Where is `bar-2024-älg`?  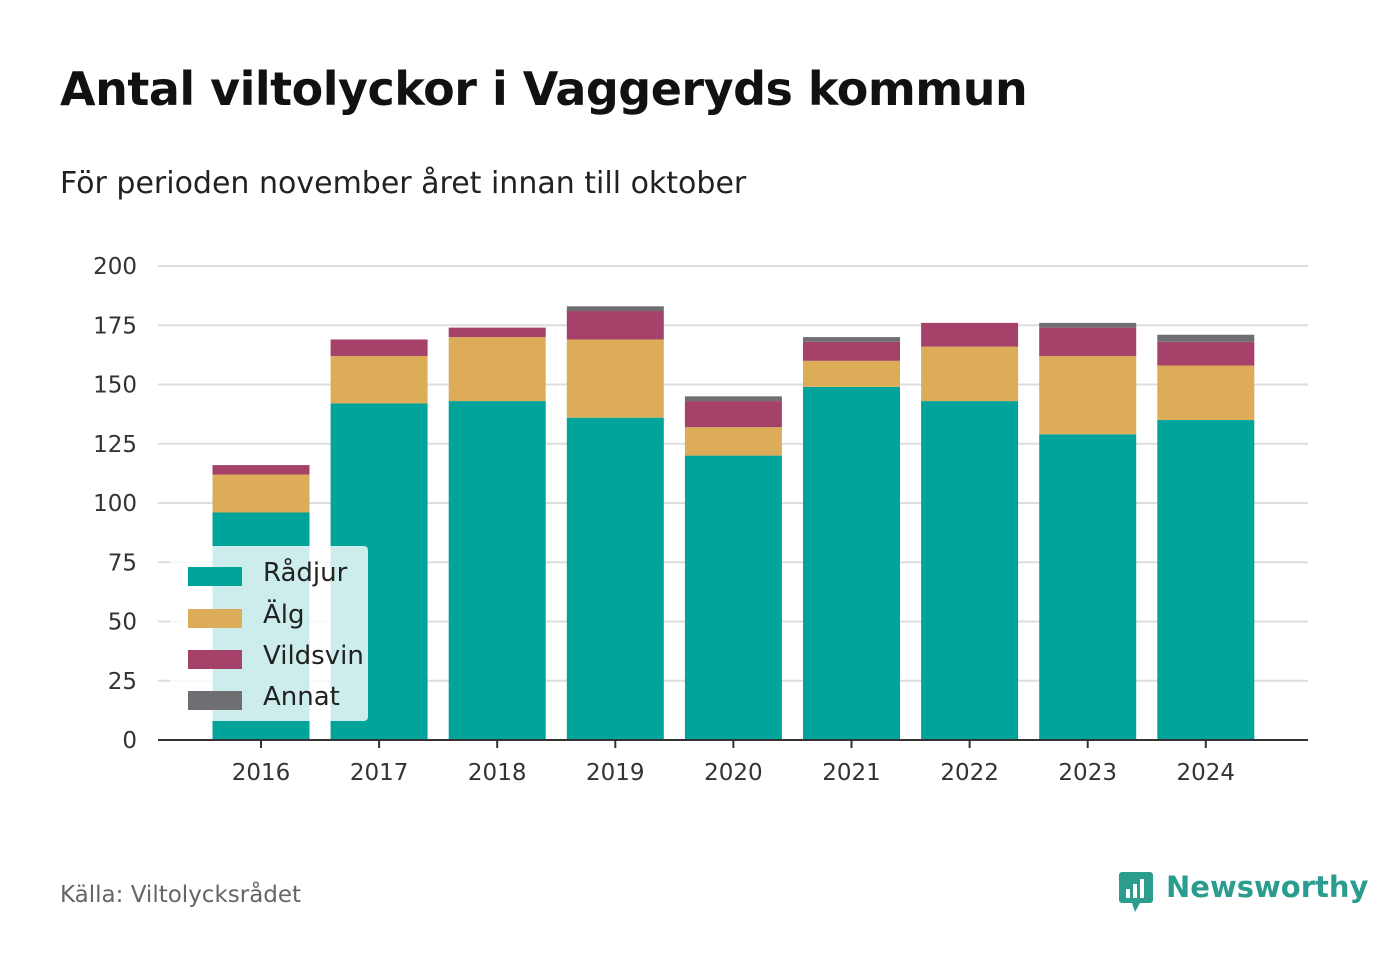 bar-2024-älg is located at coordinates (1206, 393).